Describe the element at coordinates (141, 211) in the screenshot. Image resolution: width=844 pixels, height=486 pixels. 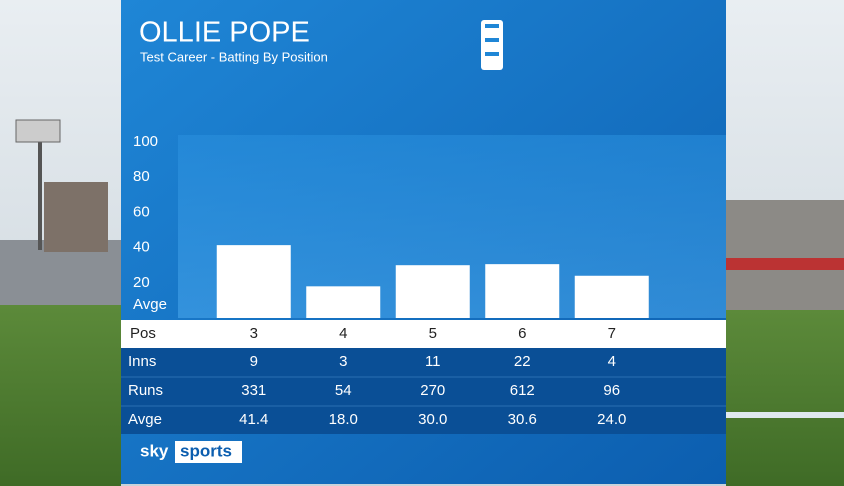
I see `y-tick-label: 60` at that location.